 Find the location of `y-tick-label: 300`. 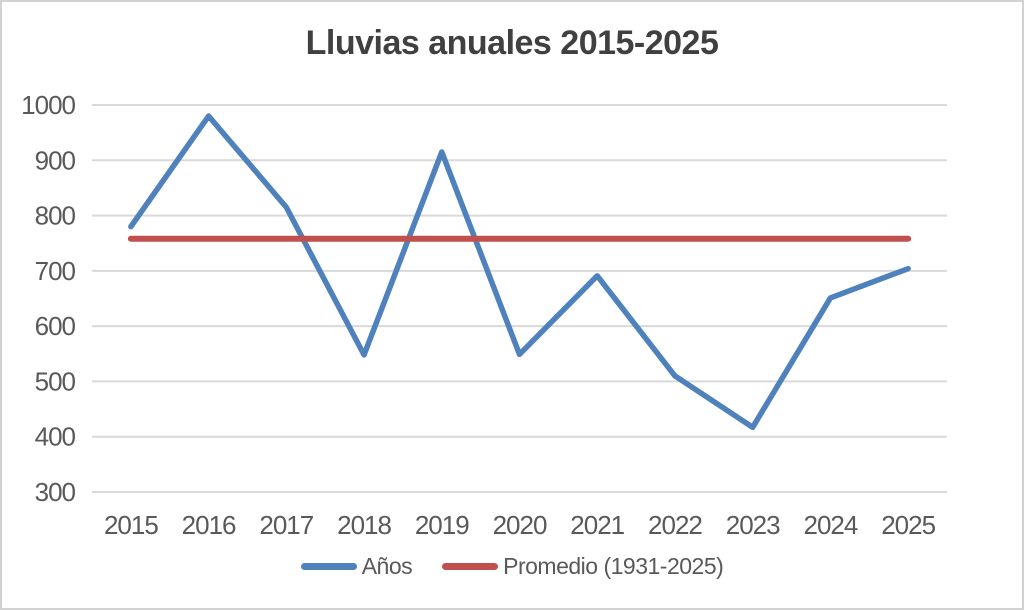

y-tick-label: 300 is located at coordinates (55, 492).